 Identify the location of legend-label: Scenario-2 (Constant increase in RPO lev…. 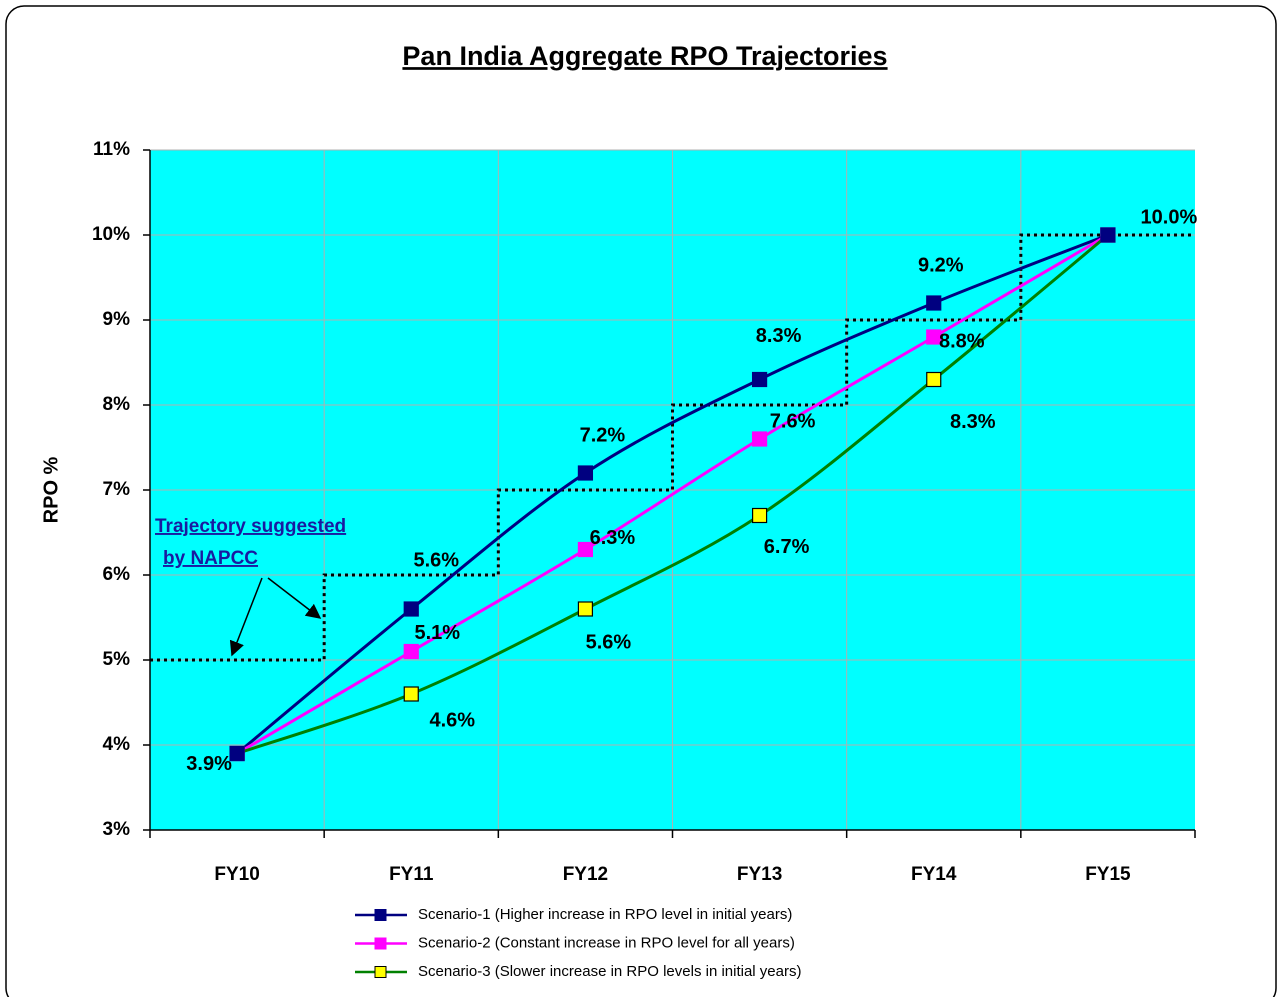
(606, 942).